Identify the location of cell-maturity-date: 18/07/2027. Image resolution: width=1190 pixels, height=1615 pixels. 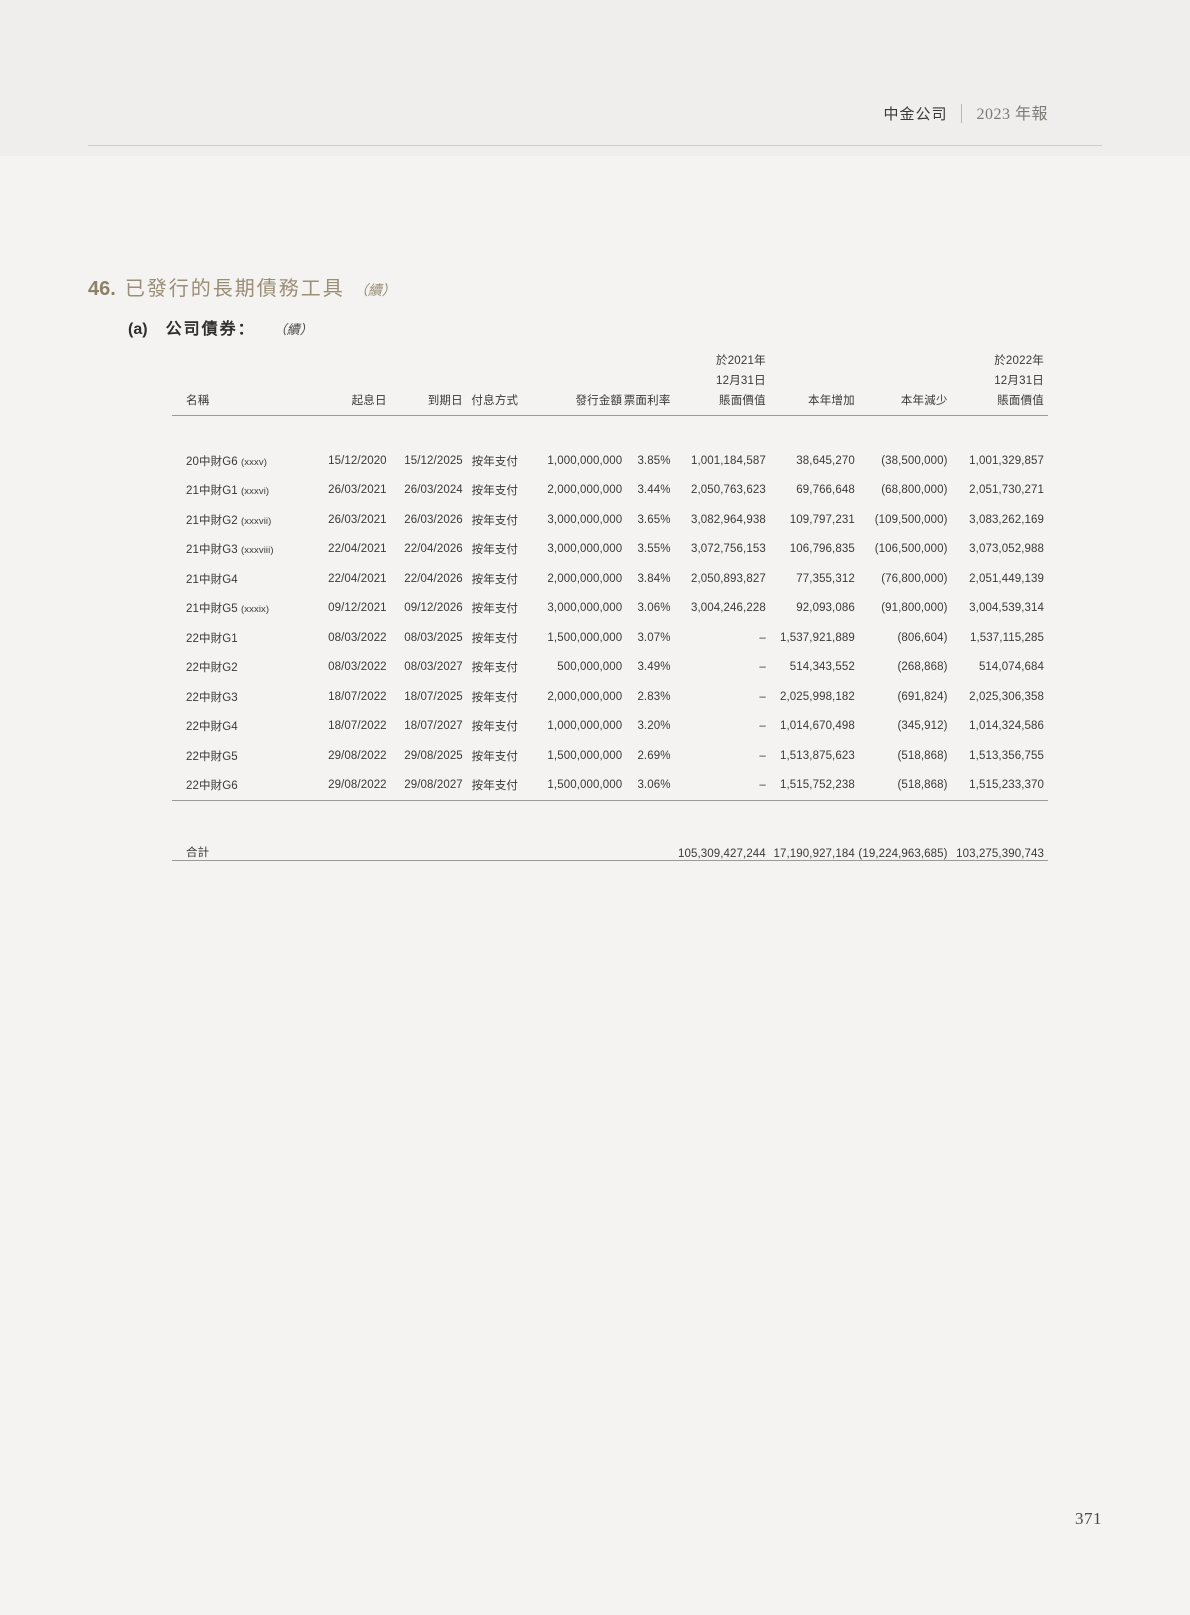
(433, 726).